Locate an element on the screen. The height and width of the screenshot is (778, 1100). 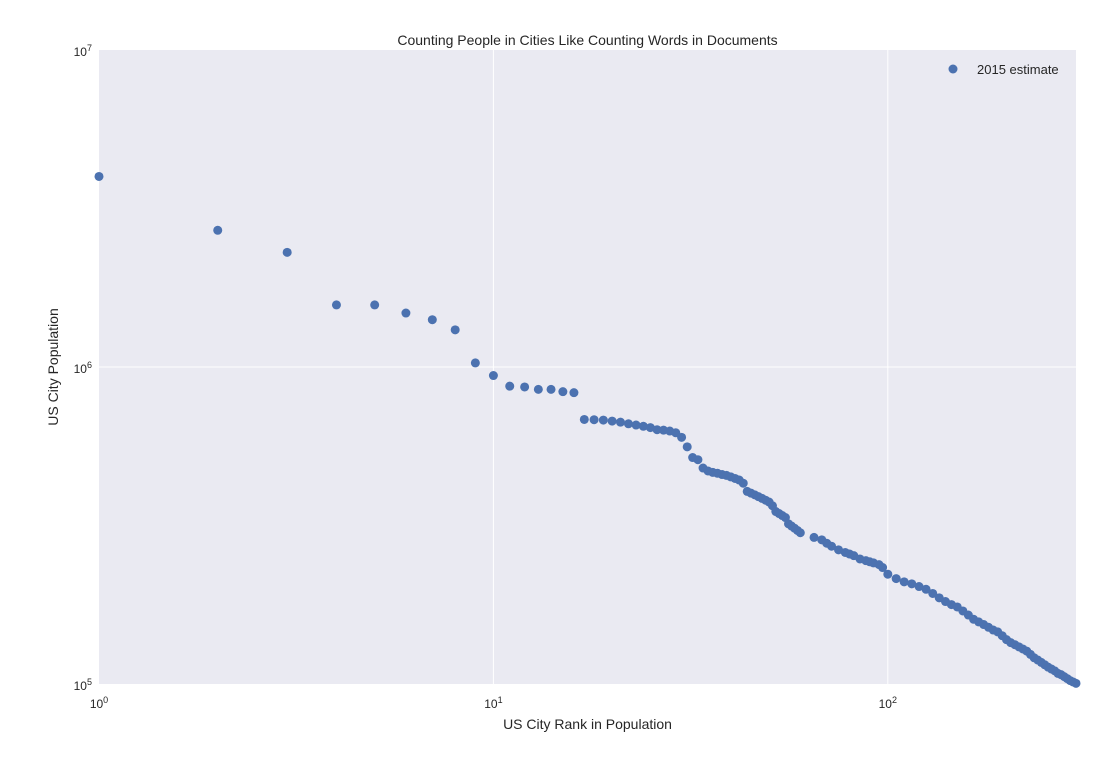
y-axis-label: US City Population is located at coordinates (53, 367).